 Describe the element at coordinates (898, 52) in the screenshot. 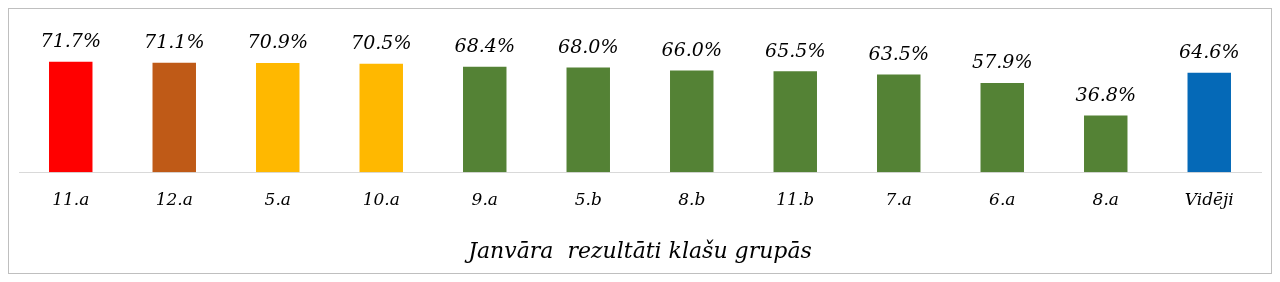

I see `data-label: 63.5%` at that location.